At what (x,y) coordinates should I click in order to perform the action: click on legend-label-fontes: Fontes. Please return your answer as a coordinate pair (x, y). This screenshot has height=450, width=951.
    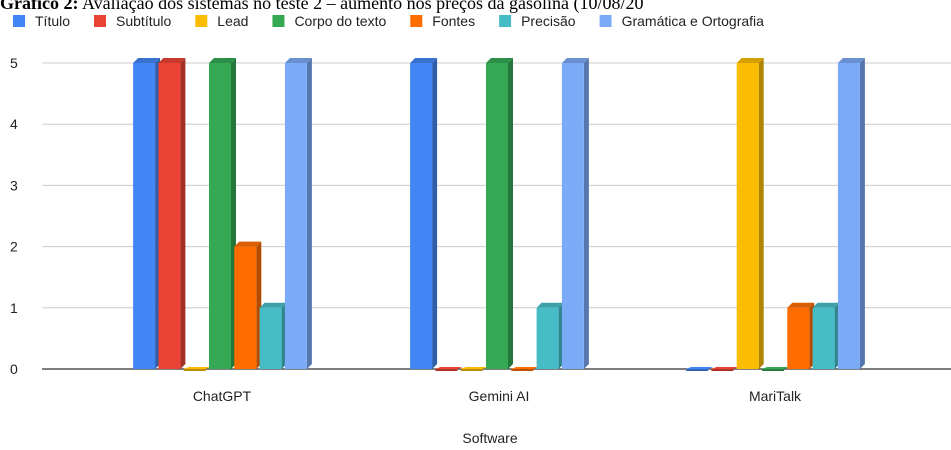
    Looking at the image, I should click on (453, 21).